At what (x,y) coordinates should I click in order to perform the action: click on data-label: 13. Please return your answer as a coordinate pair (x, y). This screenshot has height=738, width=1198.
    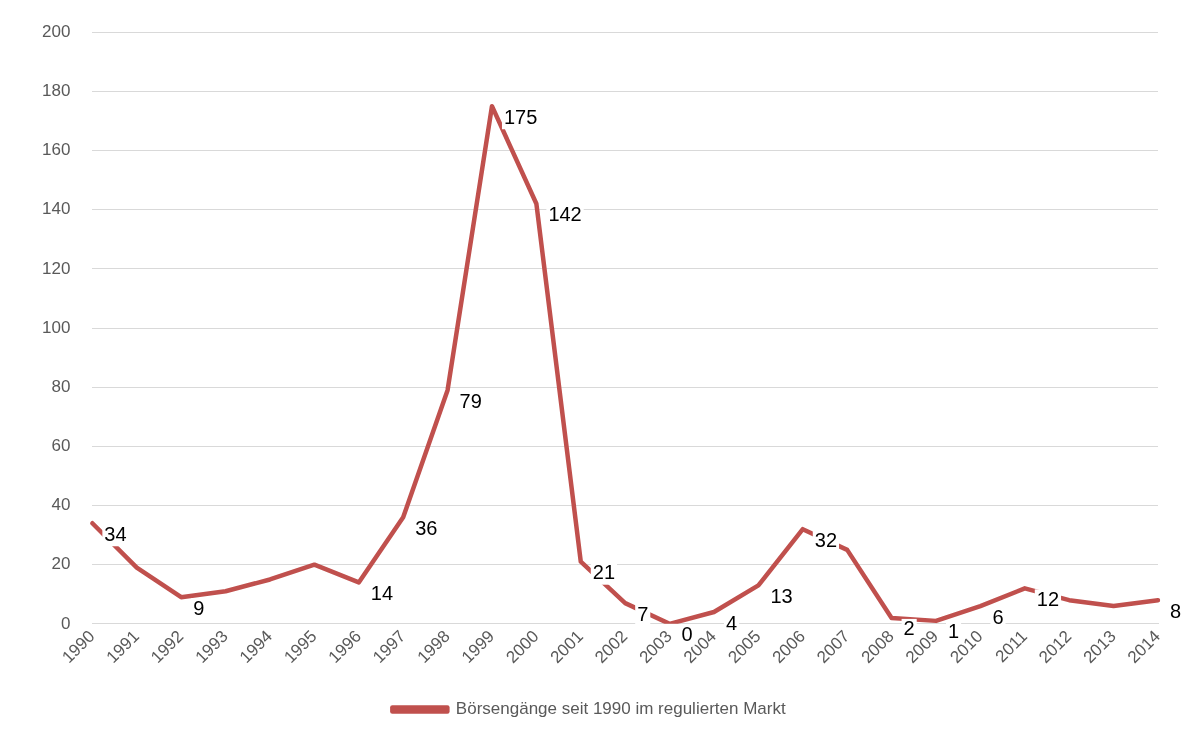
    Looking at the image, I should click on (781, 595).